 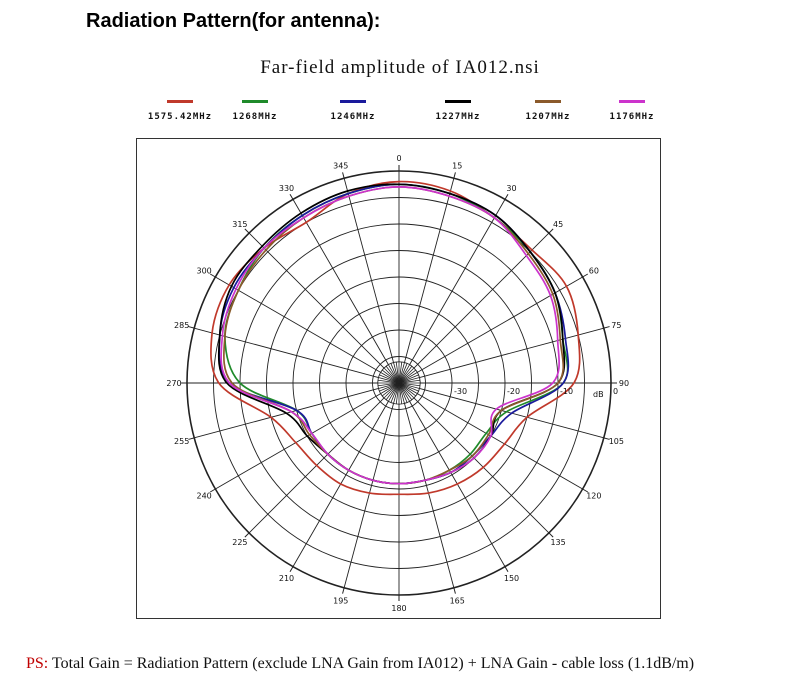 I want to click on radial-tick-label: -30, so click(x=460, y=391).